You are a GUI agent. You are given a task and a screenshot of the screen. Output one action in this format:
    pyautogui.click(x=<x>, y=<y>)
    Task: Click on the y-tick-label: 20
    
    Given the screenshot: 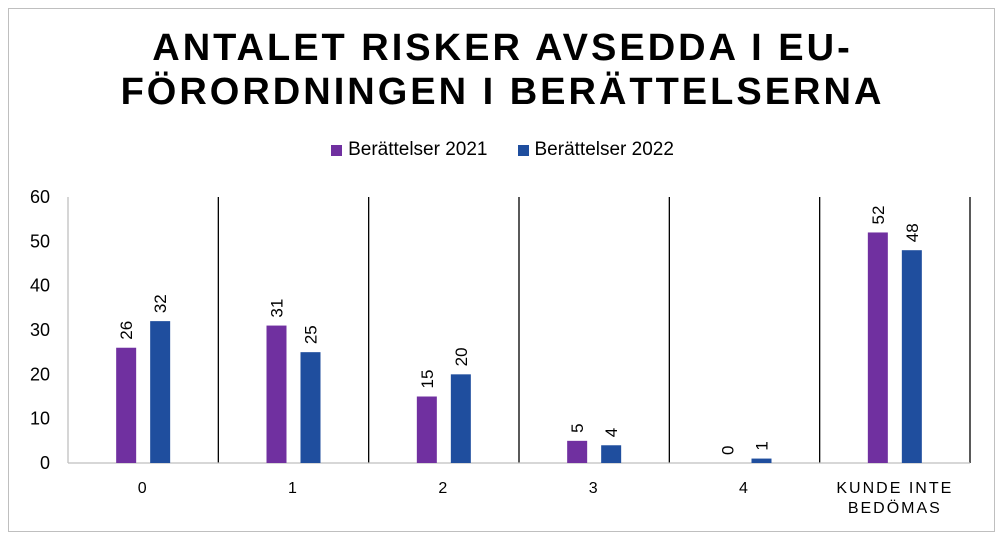 What is the action you would take?
    pyautogui.click(x=40, y=374)
    